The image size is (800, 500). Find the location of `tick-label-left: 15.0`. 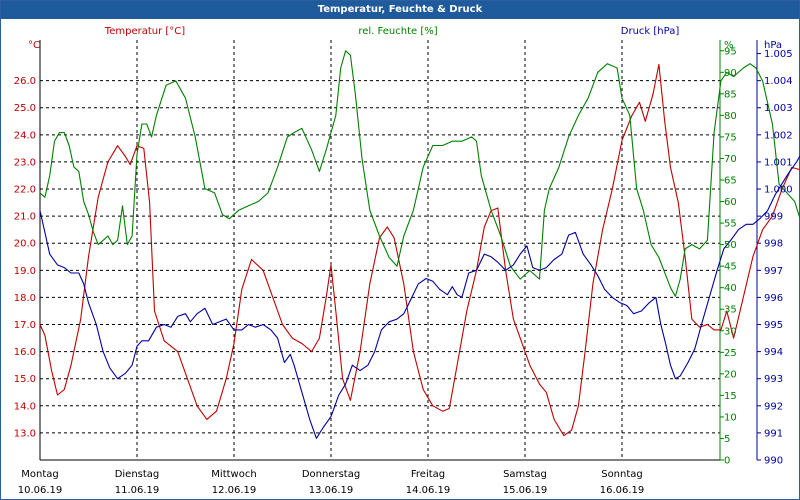

tick-label-left: 15.0 is located at coordinates (25, 379).